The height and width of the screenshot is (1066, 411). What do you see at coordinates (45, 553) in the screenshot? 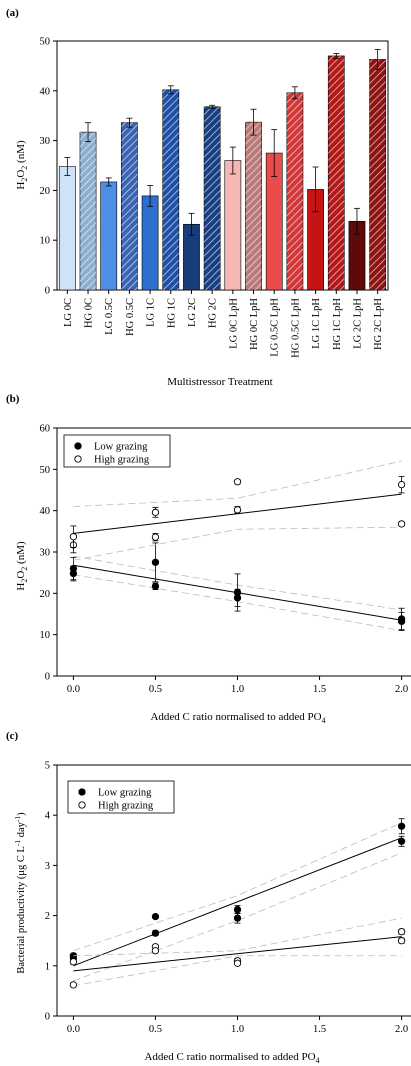
I see `panel-b-y-tick-label: 30` at bounding box center [45, 553].